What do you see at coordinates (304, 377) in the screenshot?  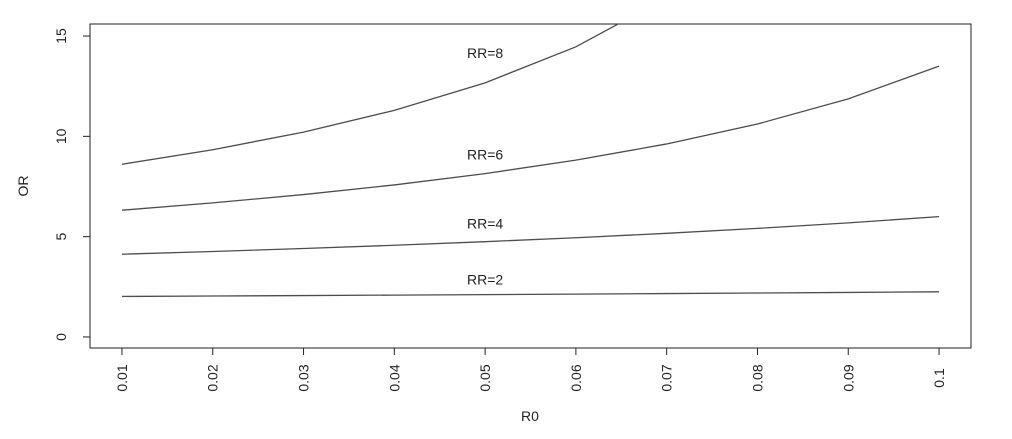 I see `x-tick-label: 0.03` at bounding box center [304, 377].